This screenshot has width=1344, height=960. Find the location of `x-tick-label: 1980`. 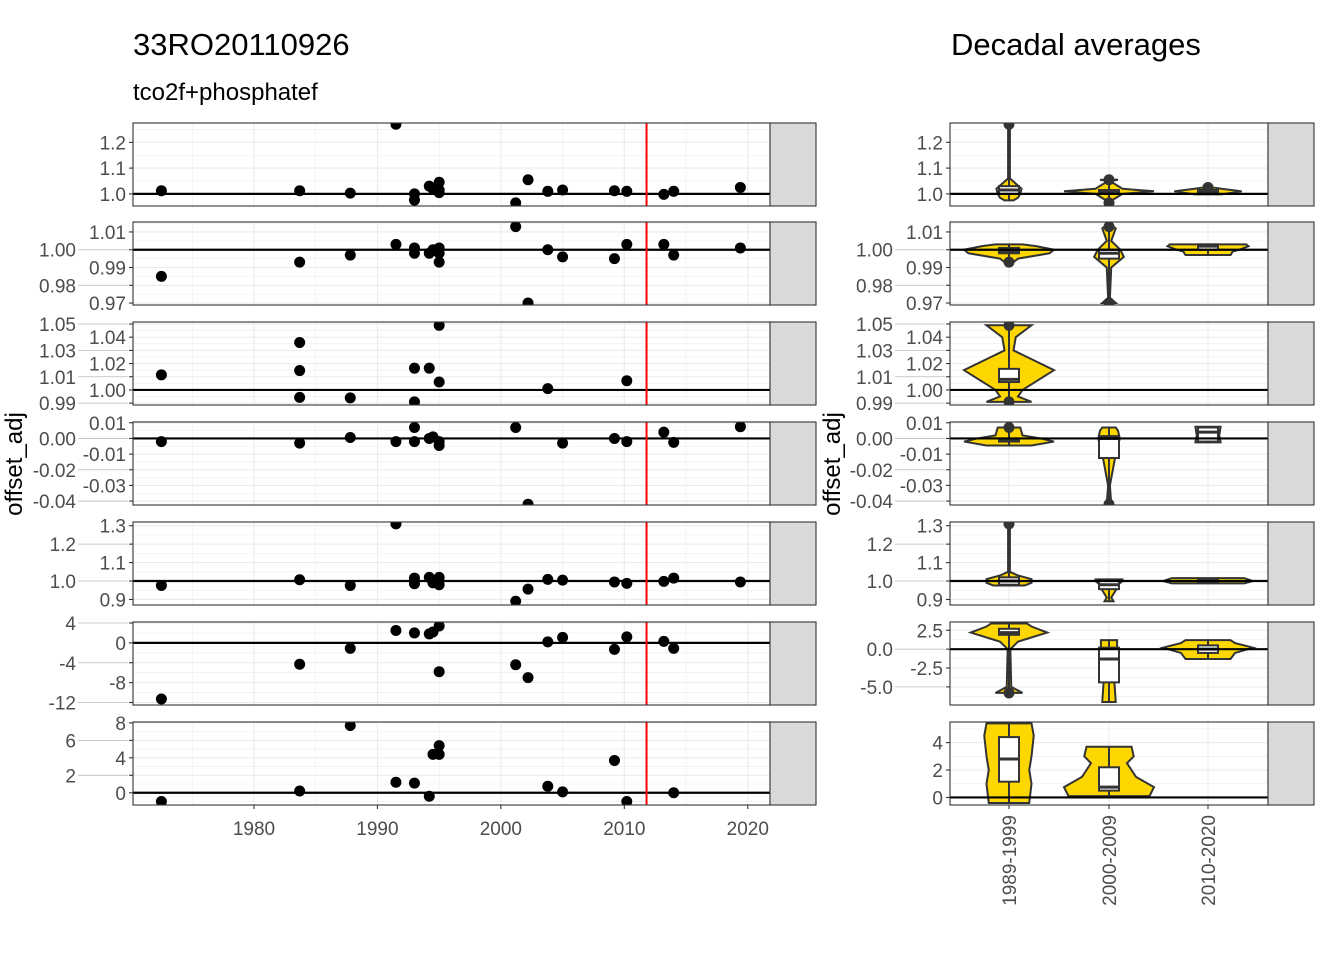

x-tick-label: 1980 is located at coordinates (254, 829).